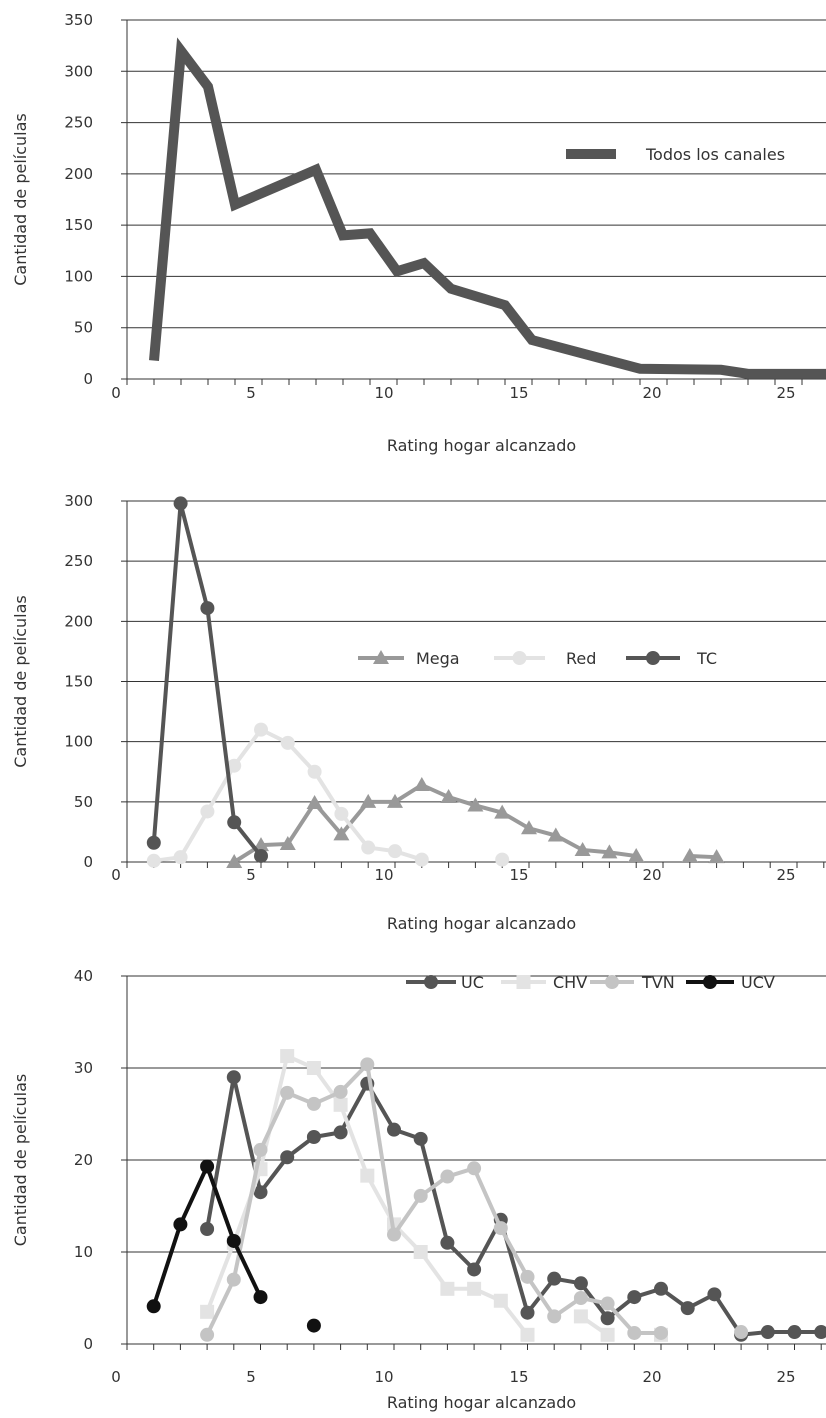 The image size is (826, 1418). What do you see at coordinates (651, 1377) in the screenshot?
I see `x-tick-label: 20` at bounding box center [651, 1377].